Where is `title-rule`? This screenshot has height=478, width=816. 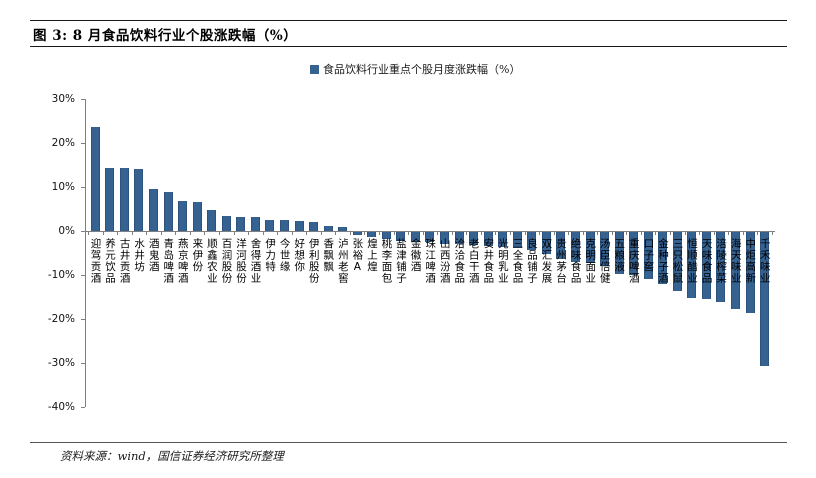
title-rule is located at coordinates (408, 46).